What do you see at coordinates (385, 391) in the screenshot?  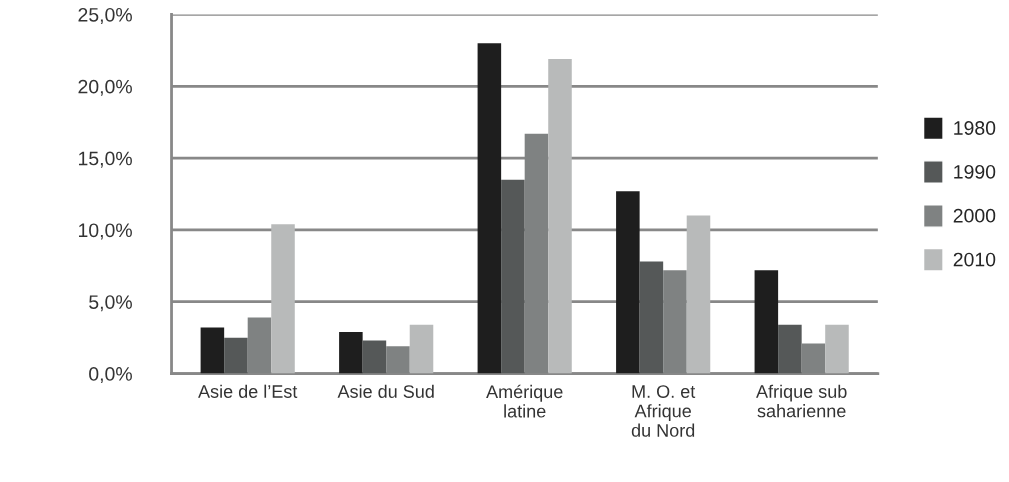 I see `x-tick-label: Asie du Sud` at bounding box center [385, 391].